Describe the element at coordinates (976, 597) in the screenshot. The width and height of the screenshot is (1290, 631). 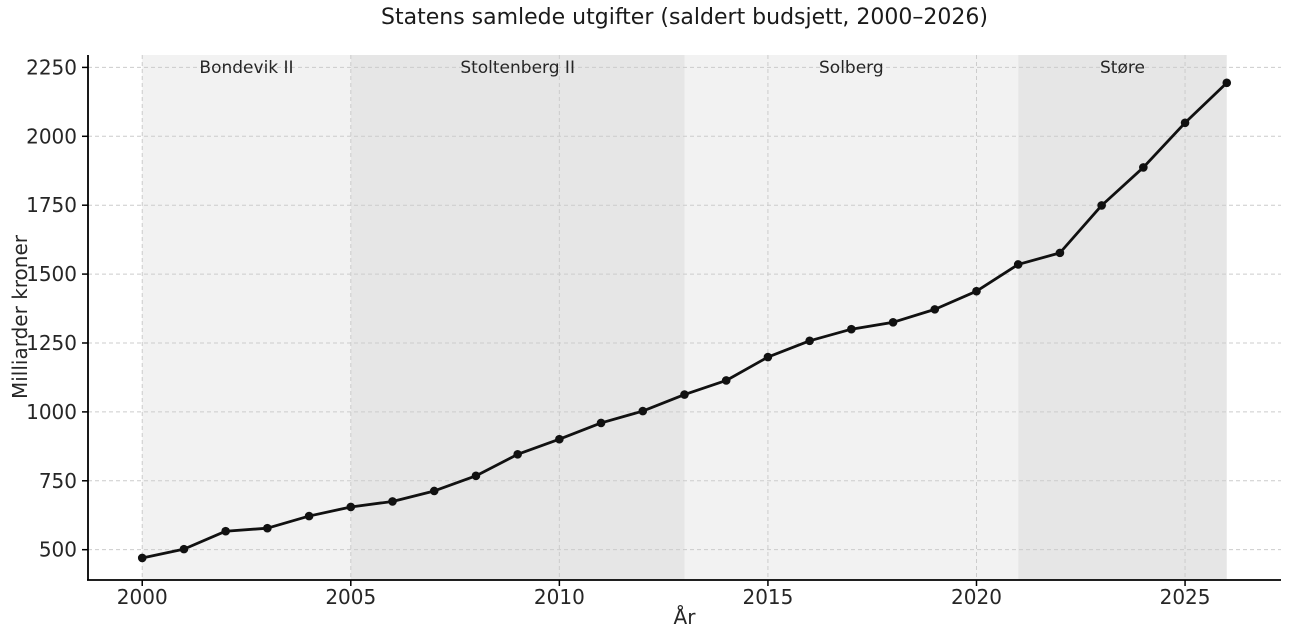
I see `x-tick-label: 2020` at that location.